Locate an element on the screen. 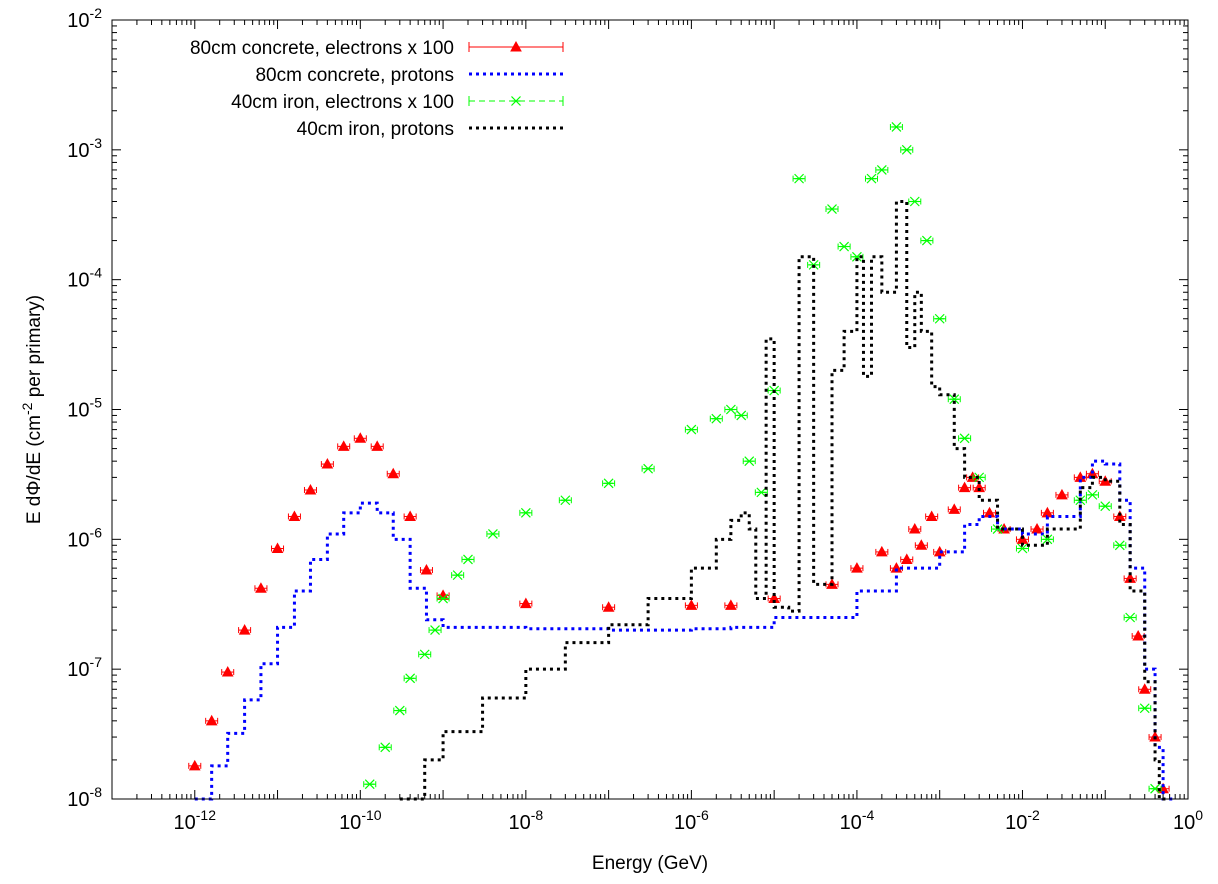 The width and height of the screenshot is (1218, 884). legend-label: 40cm iron, electrons x 100 is located at coordinates (342, 102).